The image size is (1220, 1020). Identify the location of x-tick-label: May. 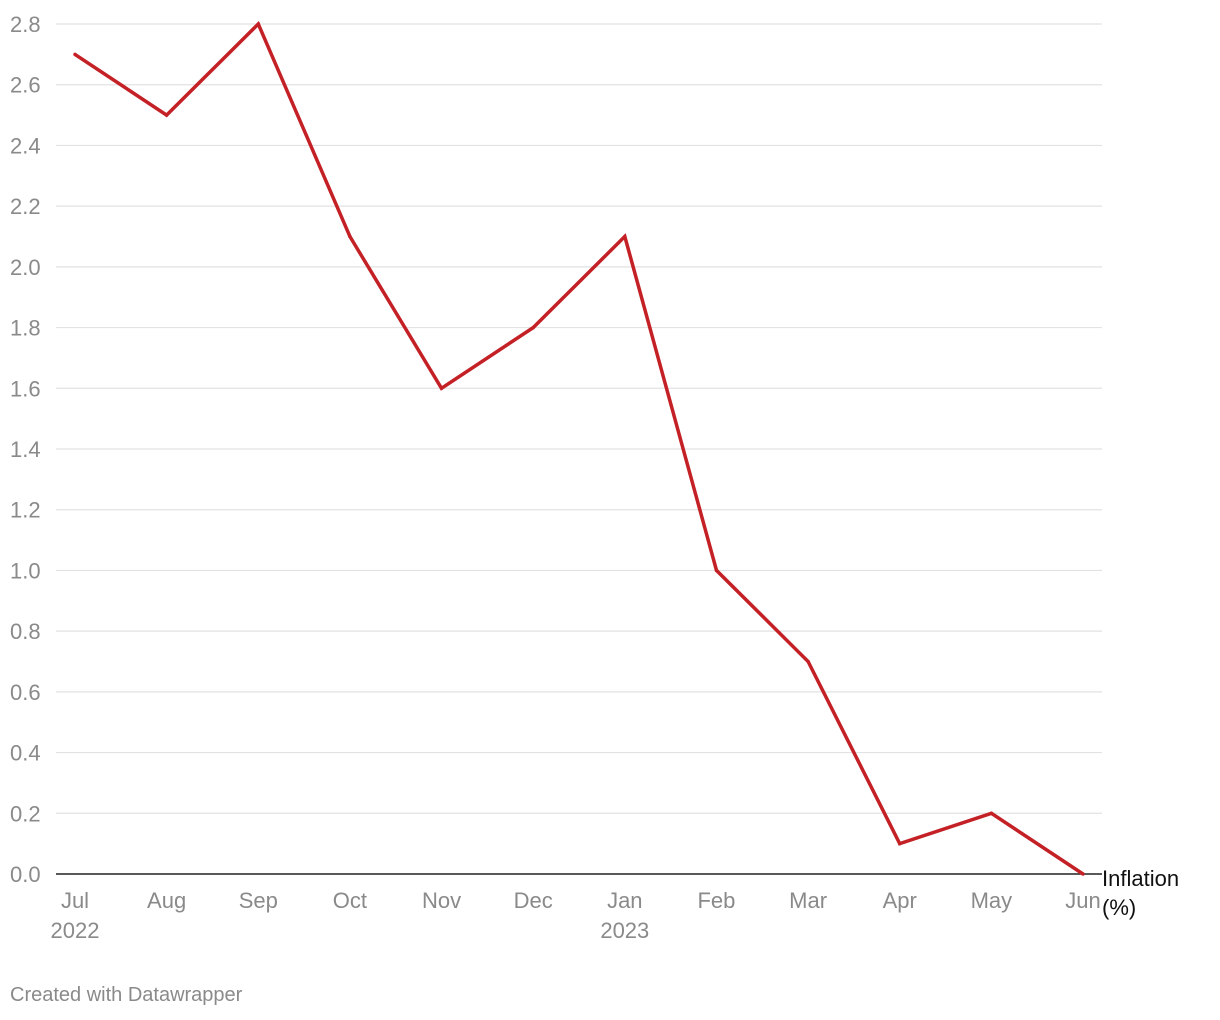
(992, 900).